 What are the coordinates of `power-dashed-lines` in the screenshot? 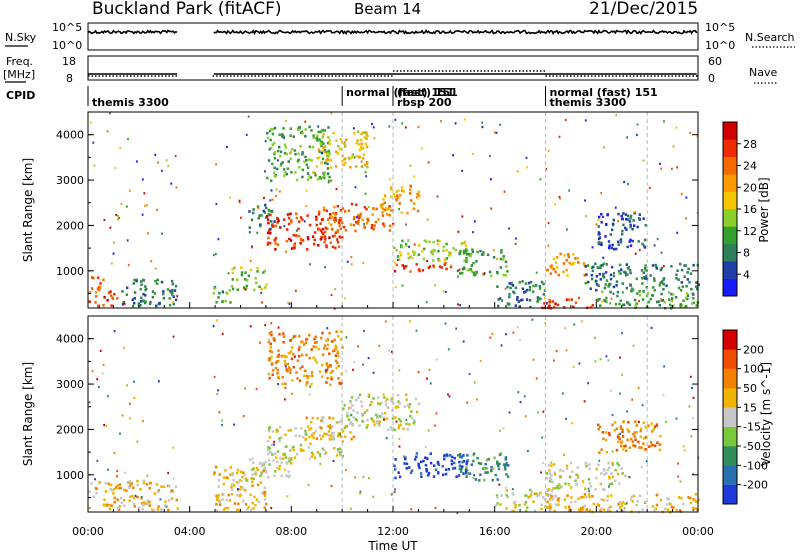 It's located at (494, 210).